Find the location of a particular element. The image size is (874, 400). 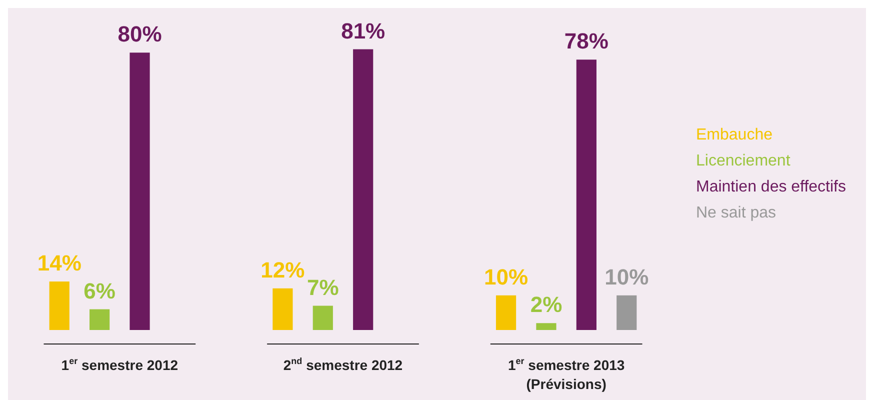

data-label: 78% is located at coordinates (586, 41).